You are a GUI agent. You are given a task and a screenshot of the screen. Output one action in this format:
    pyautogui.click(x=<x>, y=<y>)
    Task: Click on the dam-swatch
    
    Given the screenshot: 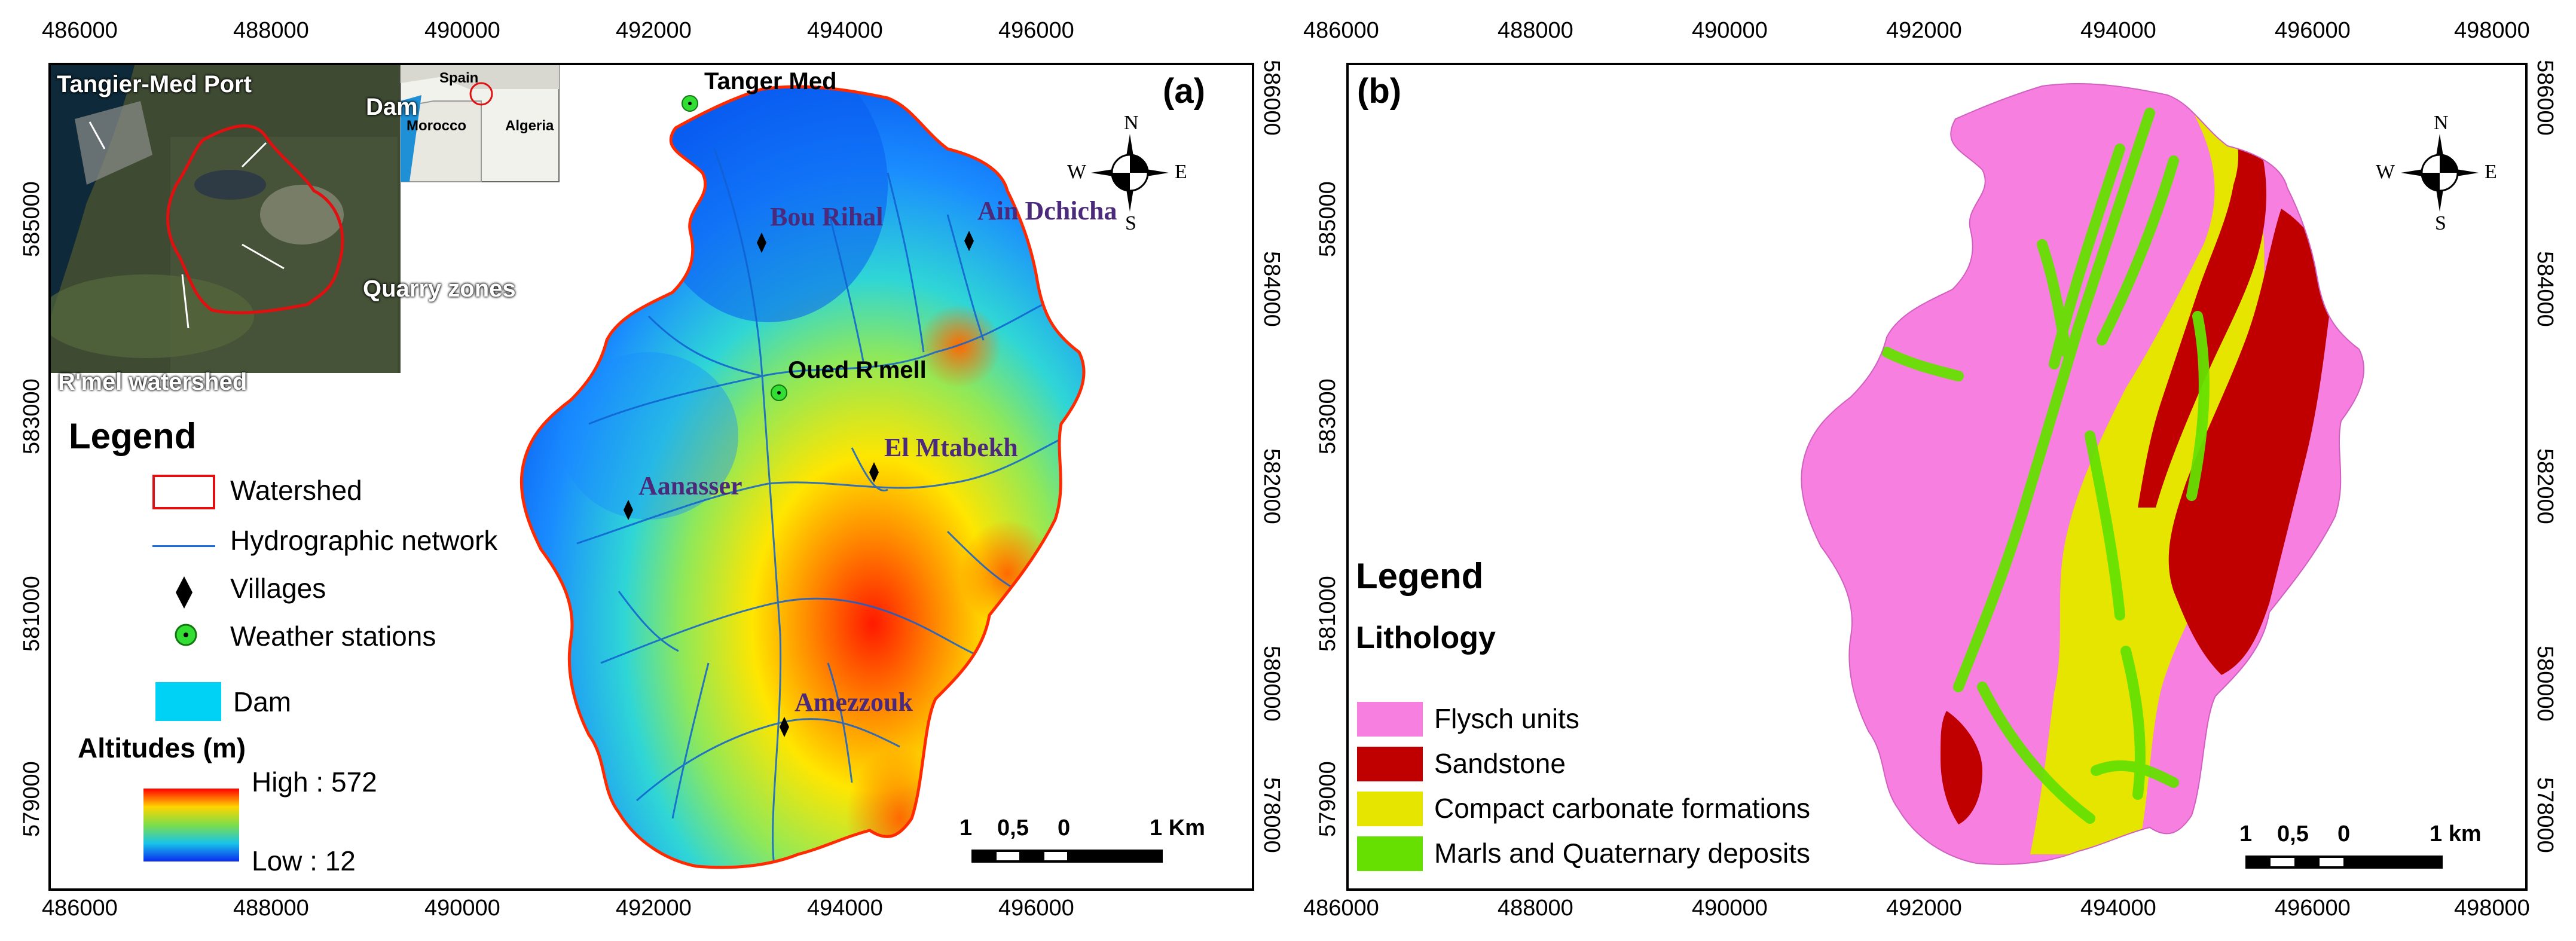 What is the action you would take?
    pyautogui.click(x=188, y=701)
    